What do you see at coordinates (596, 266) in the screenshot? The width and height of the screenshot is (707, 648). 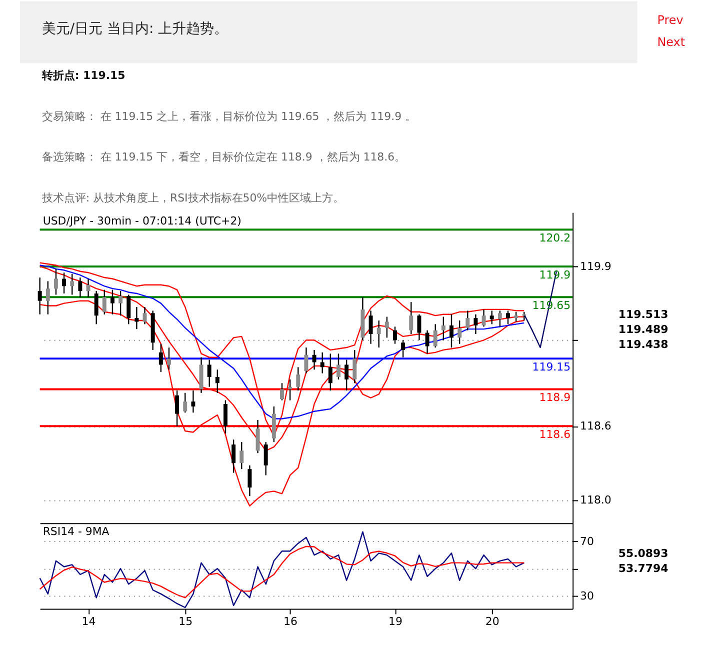 I see `y-tick-label: 119.9` at bounding box center [596, 266].